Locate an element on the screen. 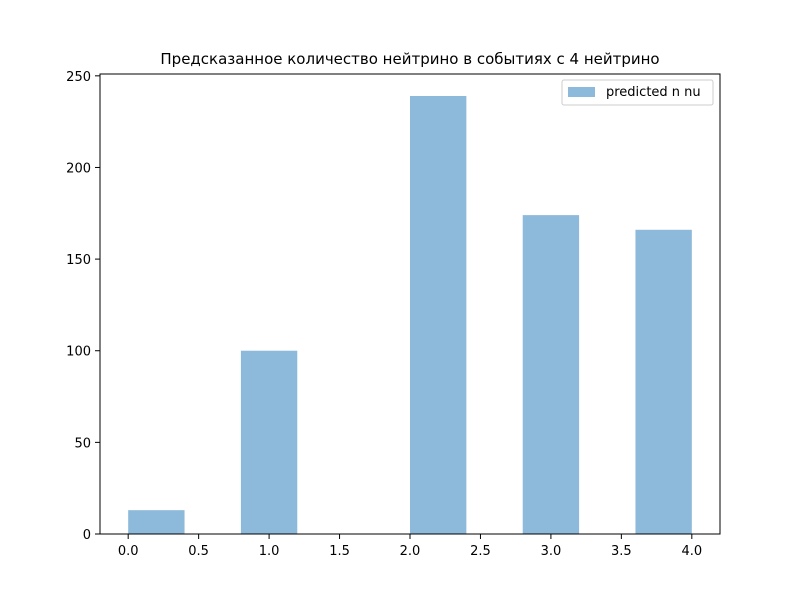 The height and width of the screenshot is (600, 800). x-tick-label: 3.5 is located at coordinates (621, 551).